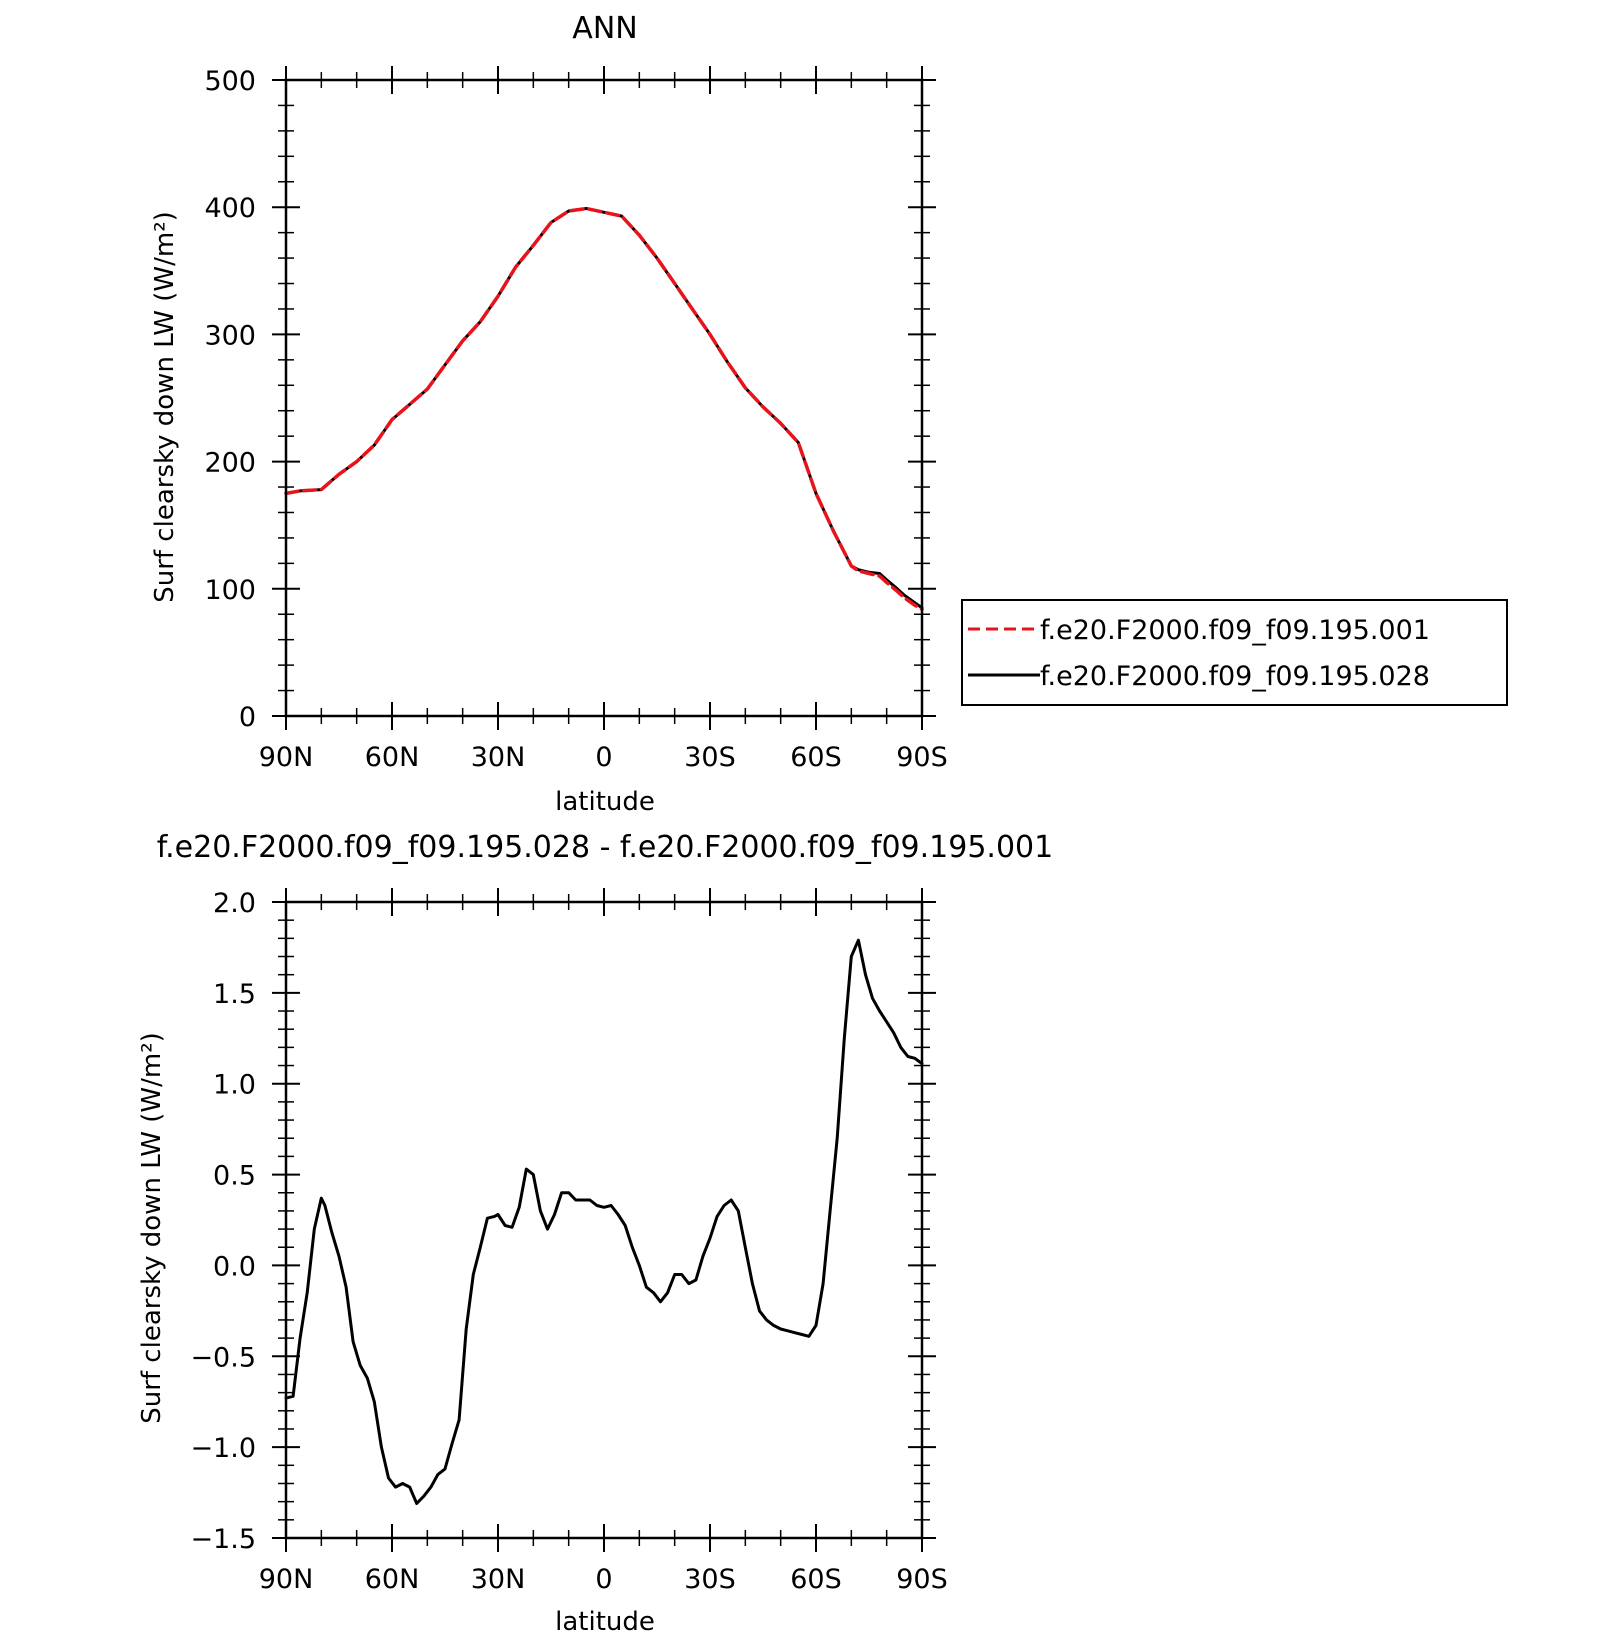  I want to click on y-tick-label: 0, so click(247, 717).